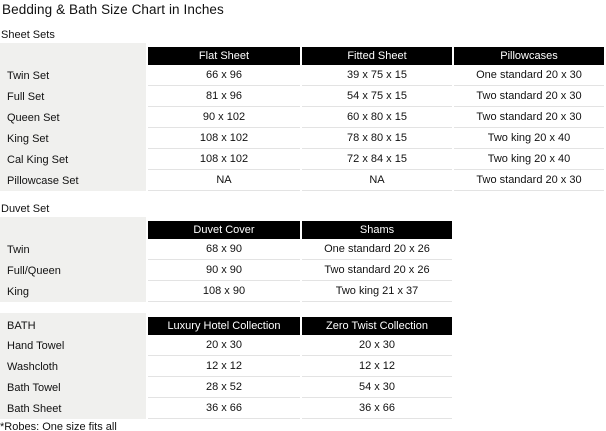  What do you see at coordinates (34, 387) in the screenshot?
I see `row-label: Bath Towel` at bounding box center [34, 387].